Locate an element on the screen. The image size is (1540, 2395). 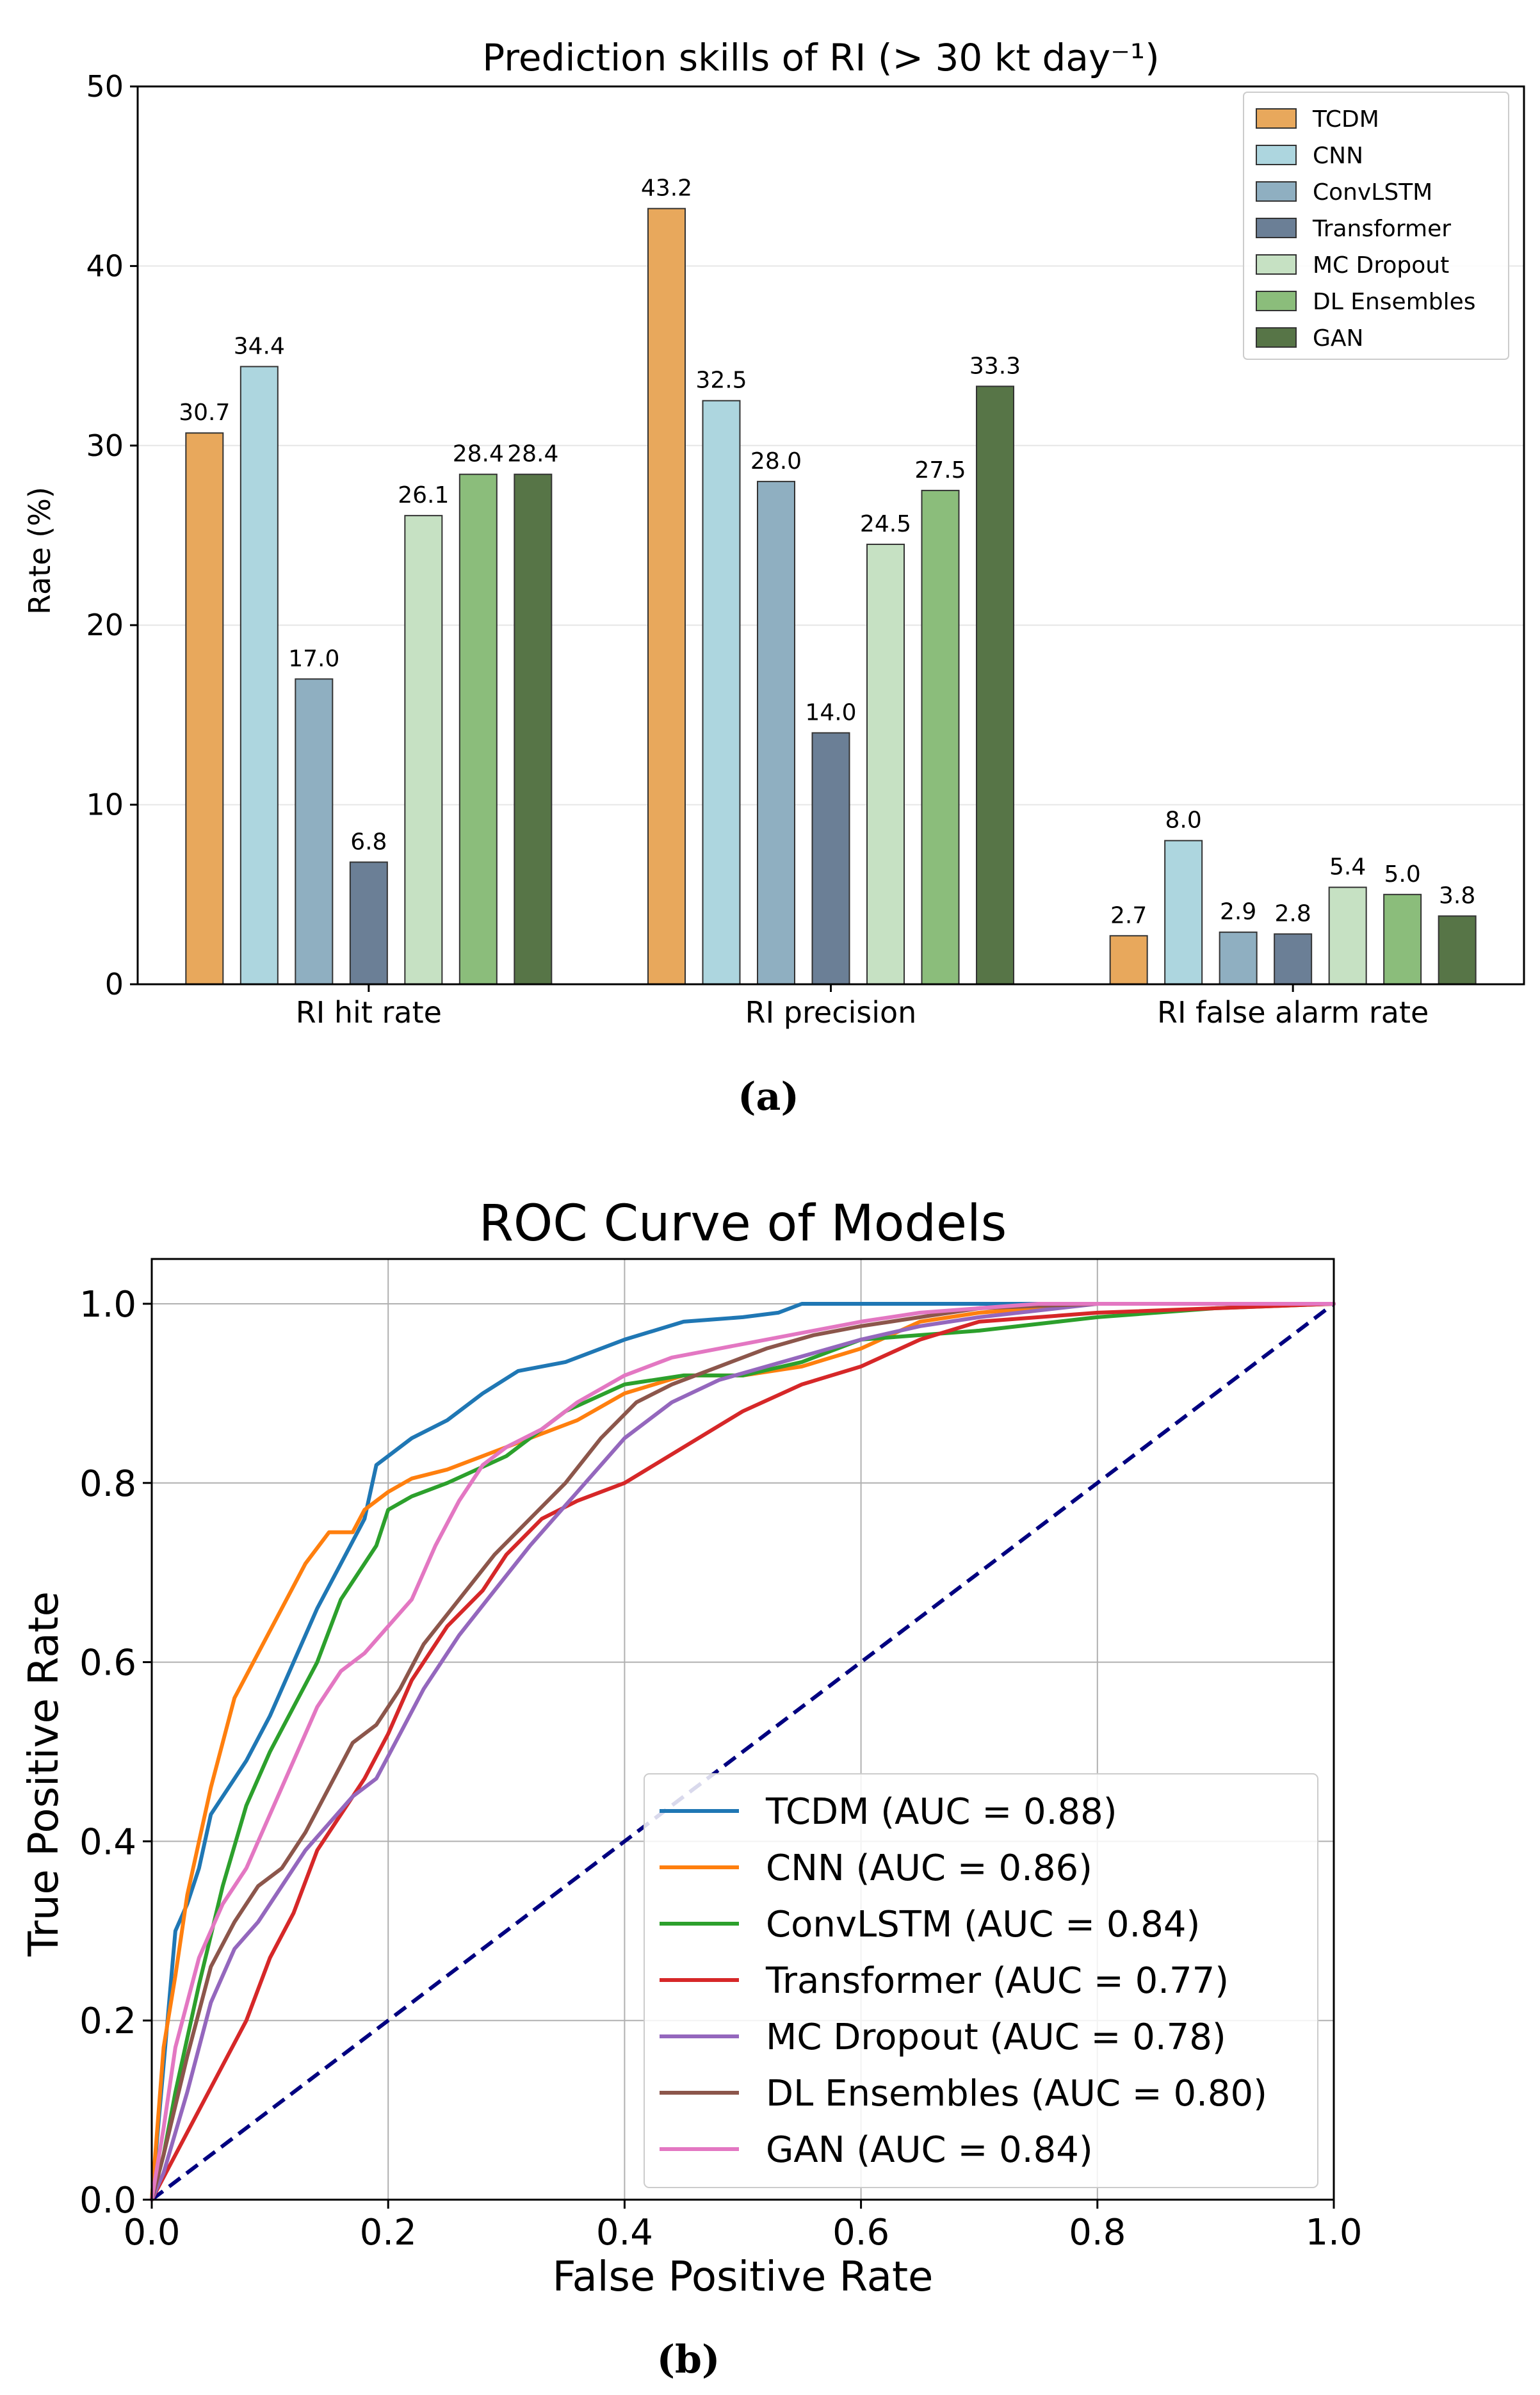
bar-dl-ensembles-ri-false-alarm-rate is located at coordinates (1403, 939).